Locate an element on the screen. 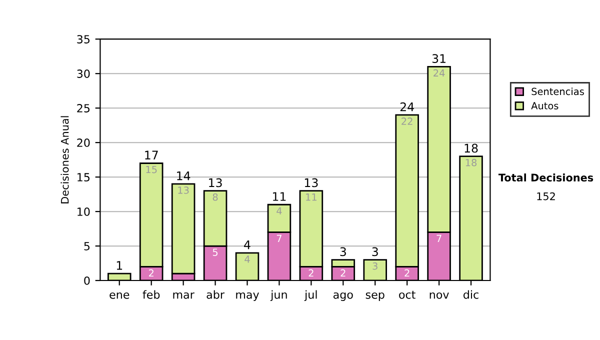 This screenshot has height=340, width=600. data-label: 18 is located at coordinates (471, 162).